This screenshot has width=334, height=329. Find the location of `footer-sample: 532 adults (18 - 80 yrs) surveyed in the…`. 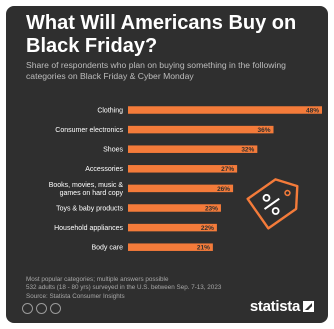

footer-sample: 532 adults (18 - 80 yrs) surveyed in the… is located at coordinates (124, 288).